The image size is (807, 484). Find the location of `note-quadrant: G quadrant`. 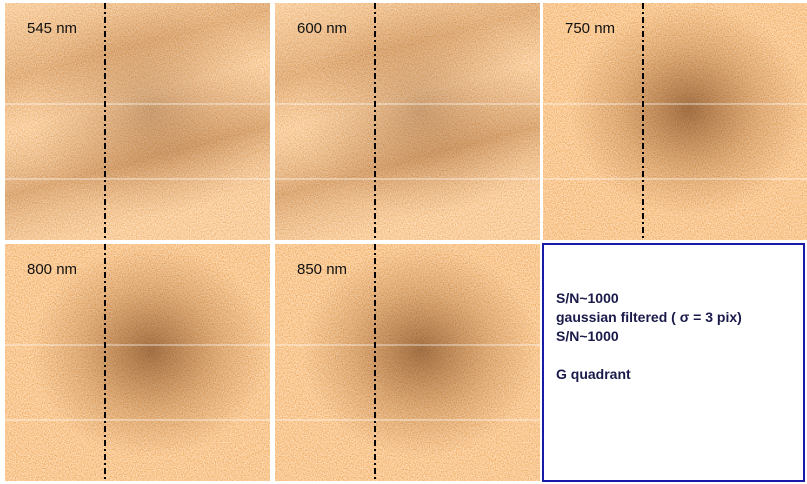

note-quadrant: G quadrant is located at coordinates (593, 374).